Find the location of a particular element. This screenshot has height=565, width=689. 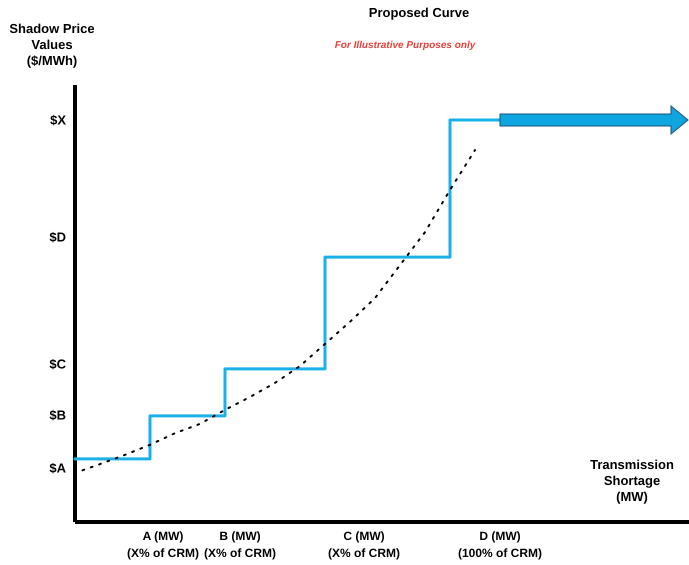

y-axis-title: Shadow Price Values ($/MWh) is located at coordinates (52, 44).